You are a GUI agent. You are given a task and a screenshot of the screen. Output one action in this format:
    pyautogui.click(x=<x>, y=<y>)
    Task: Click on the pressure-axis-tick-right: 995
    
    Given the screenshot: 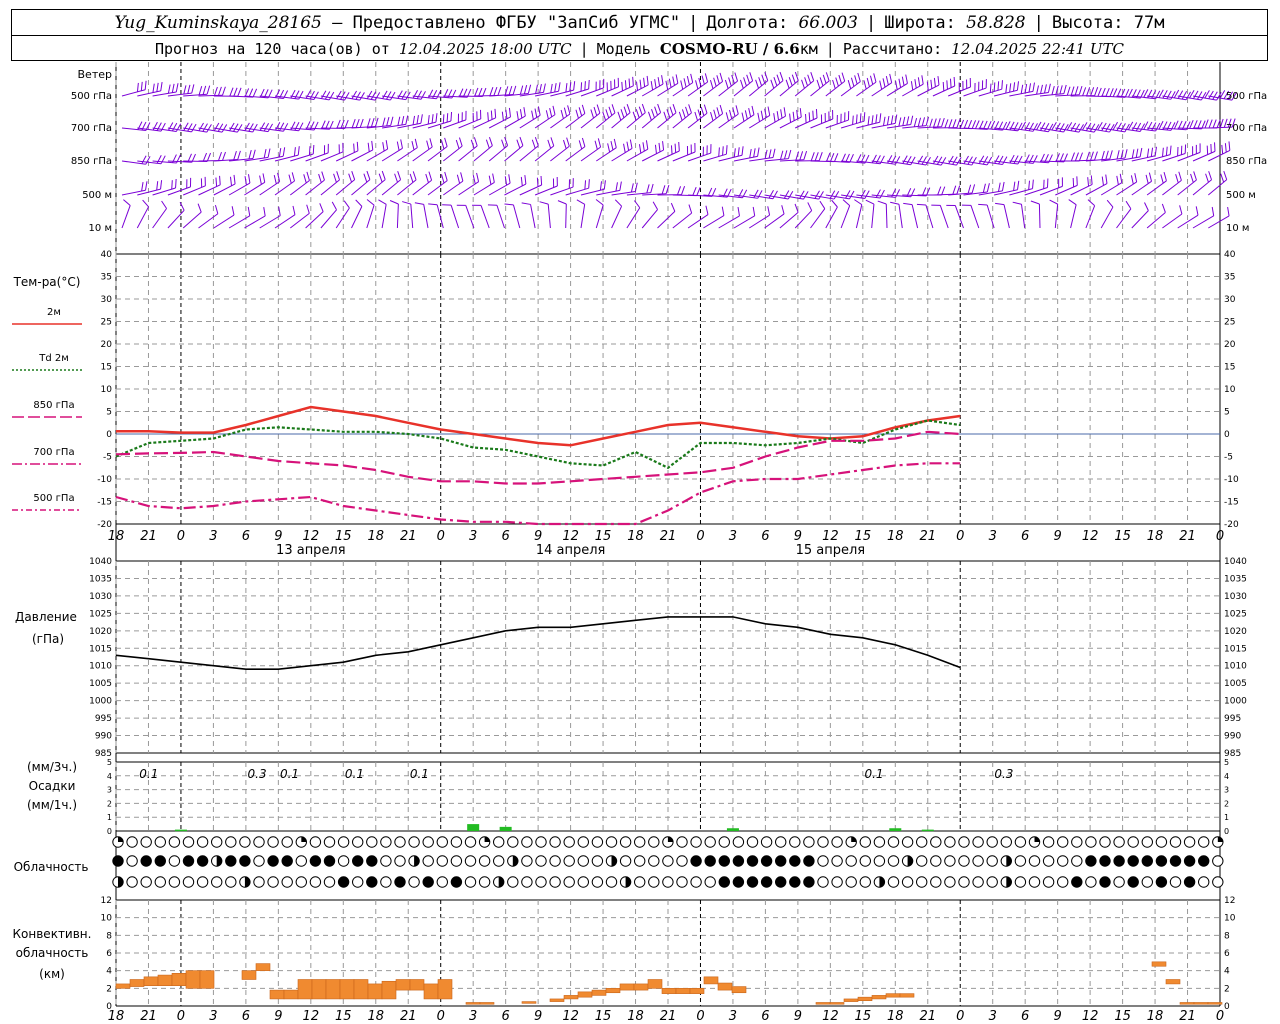 What is the action you would take?
    pyautogui.click(x=1232, y=719)
    